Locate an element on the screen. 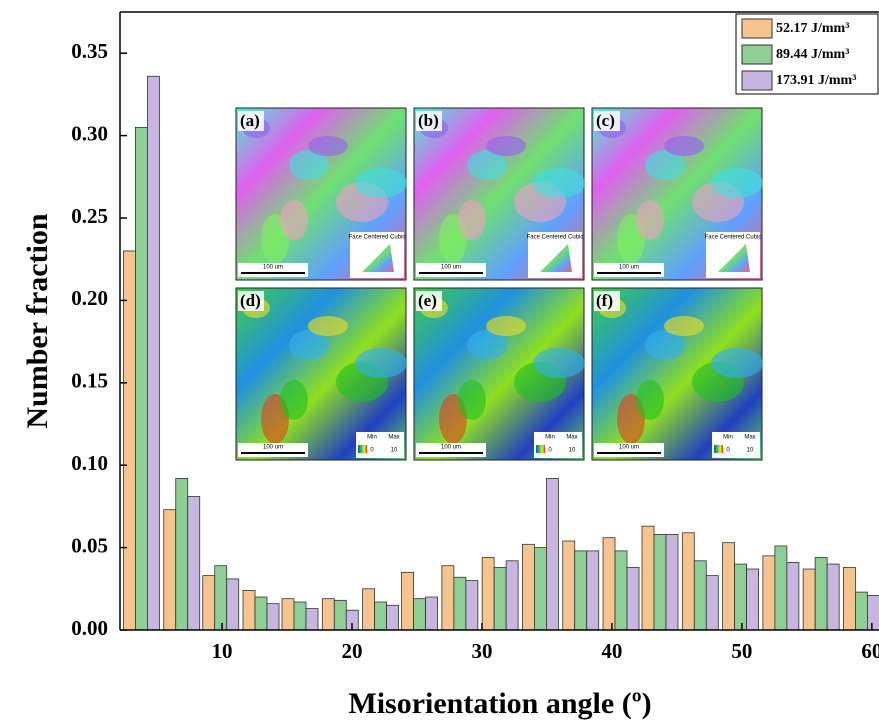 This screenshot has height=727, width=879. inset-label: (b) is located at coordinates (428, 120).